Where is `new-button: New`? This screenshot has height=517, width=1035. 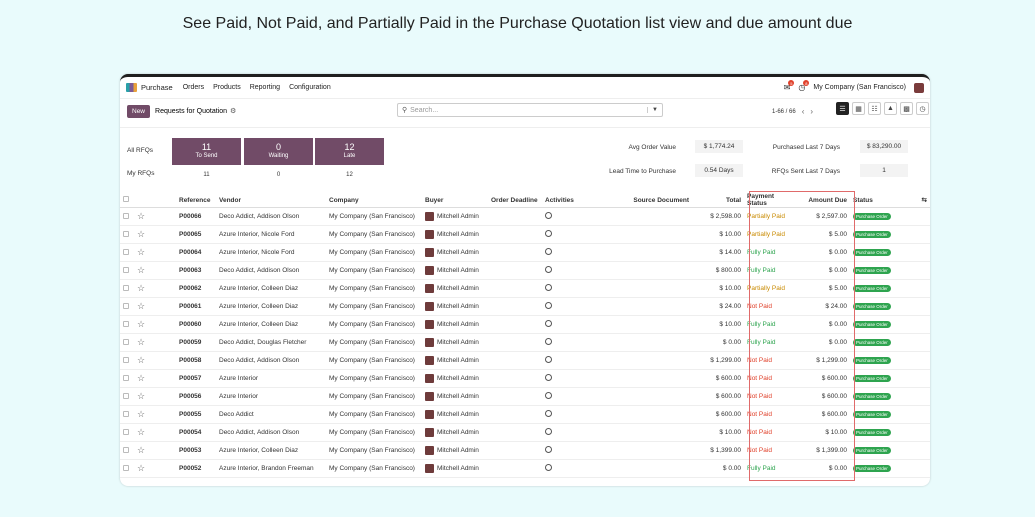 new-button: New is located at coordinates (139, 111).